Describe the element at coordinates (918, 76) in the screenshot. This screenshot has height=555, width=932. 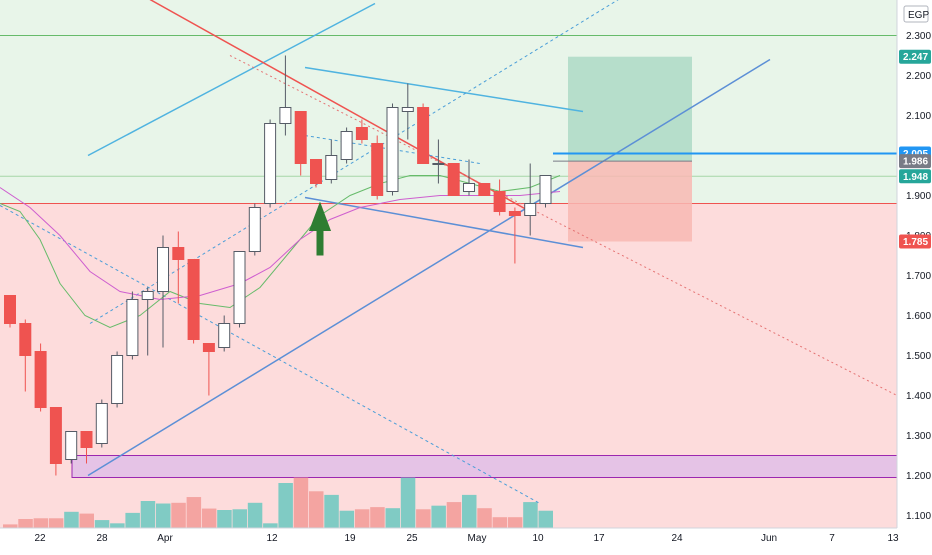
I see `y-tick-label: 2.200` at that location.